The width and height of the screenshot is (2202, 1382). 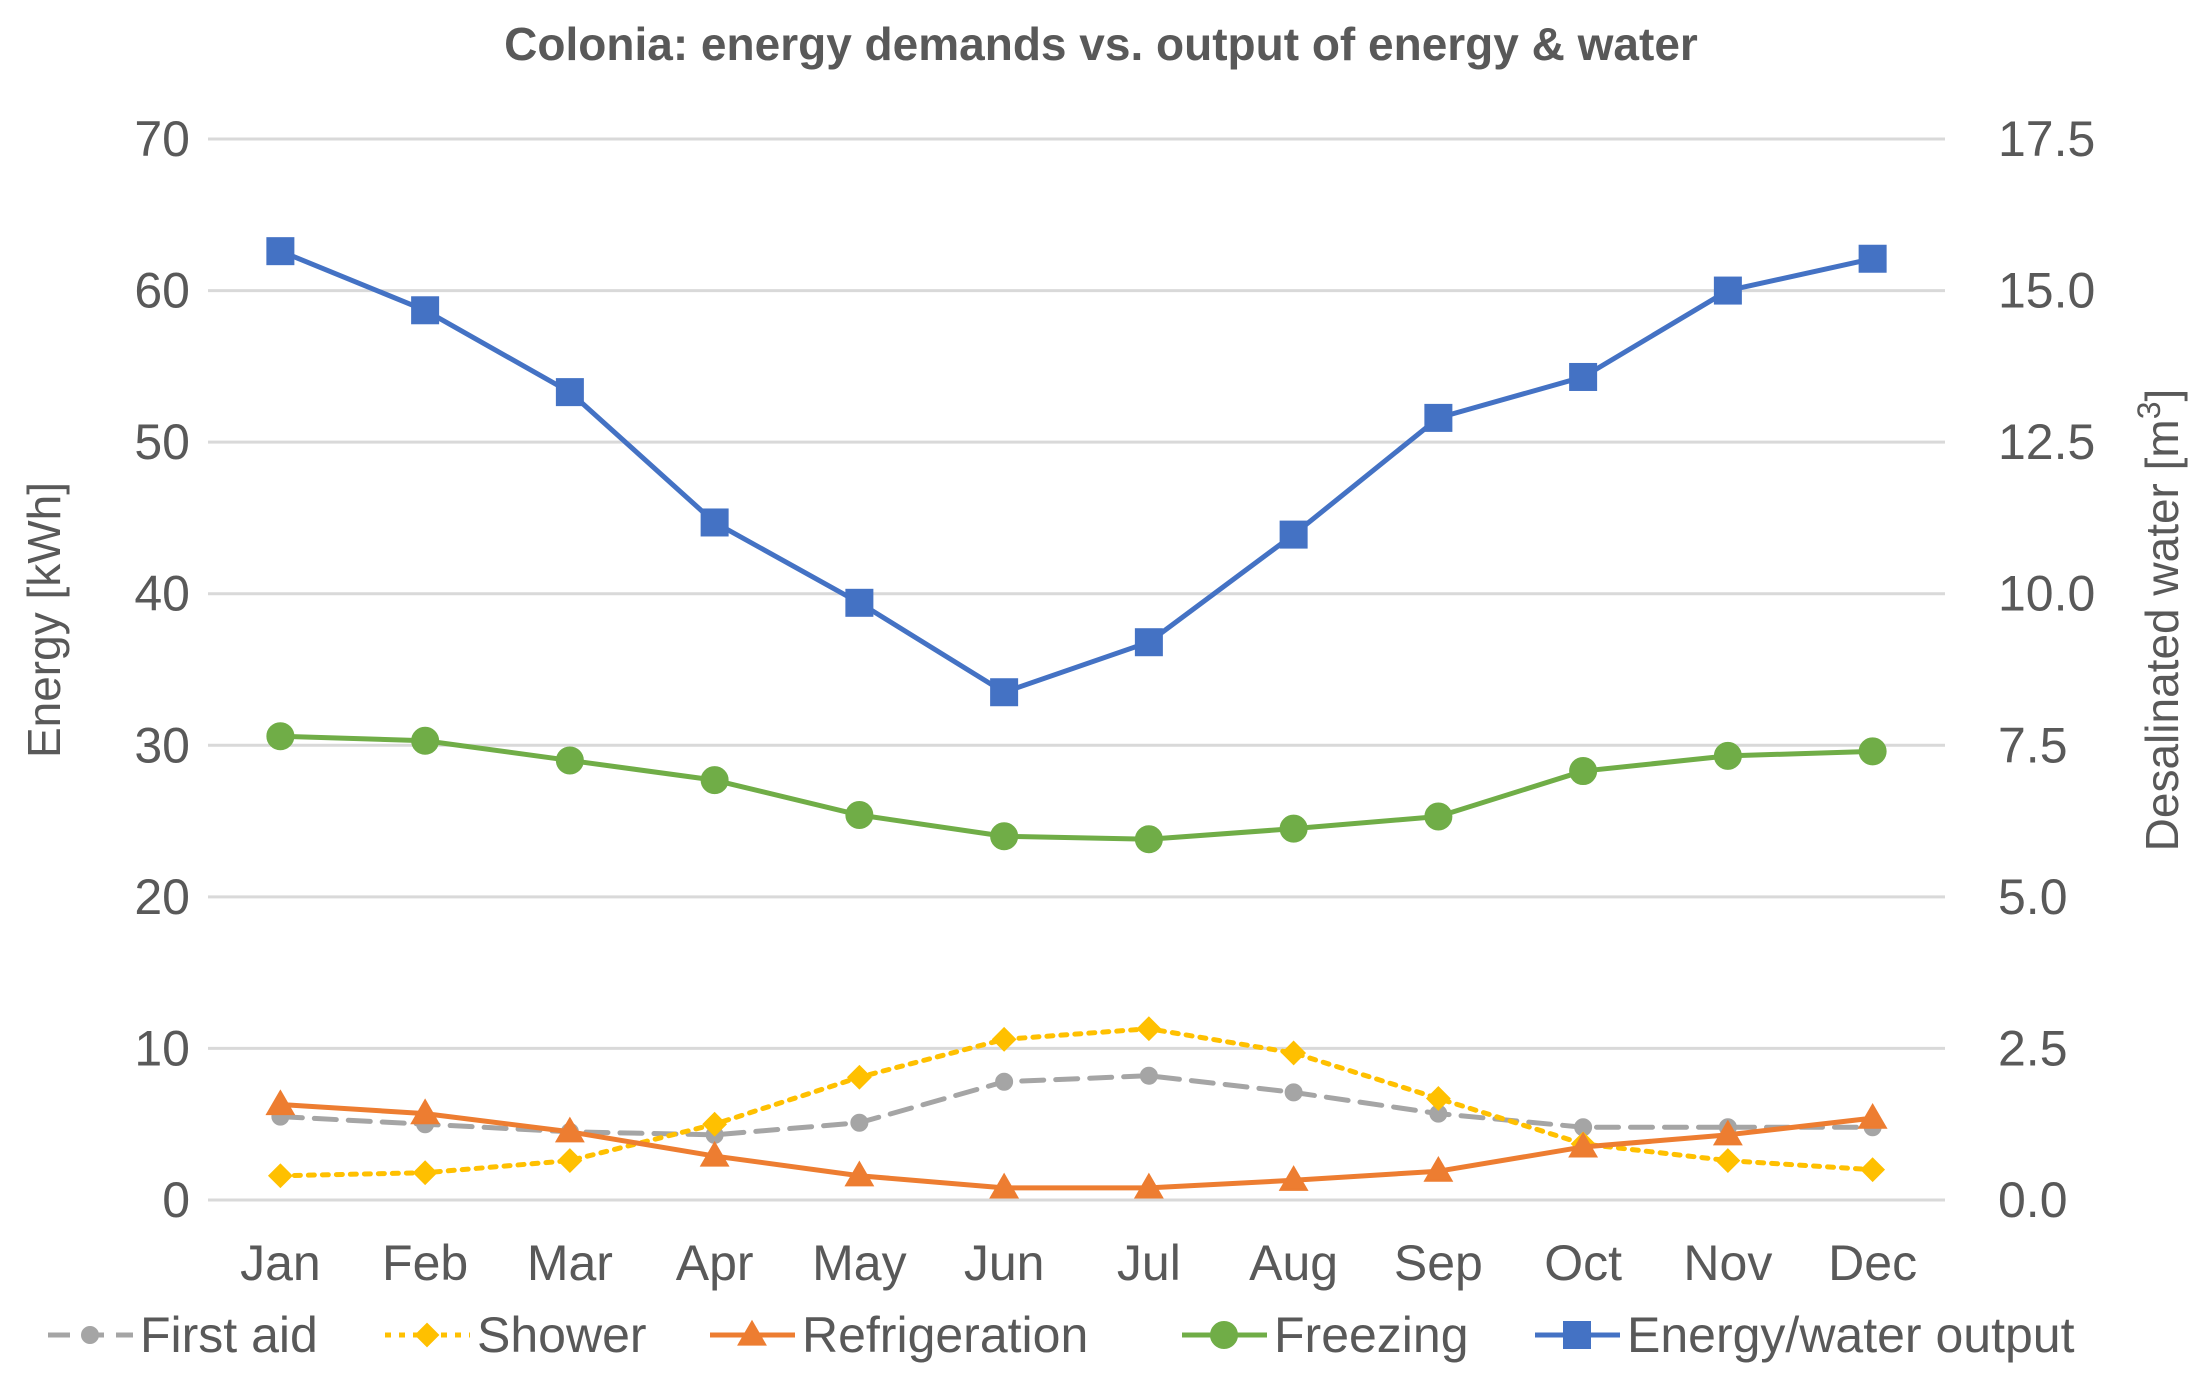 What do you see at coordinates (945, 1335) in the screenshot?
I see `legend-label: Refrigeration` at bounding box center [945, 1335].